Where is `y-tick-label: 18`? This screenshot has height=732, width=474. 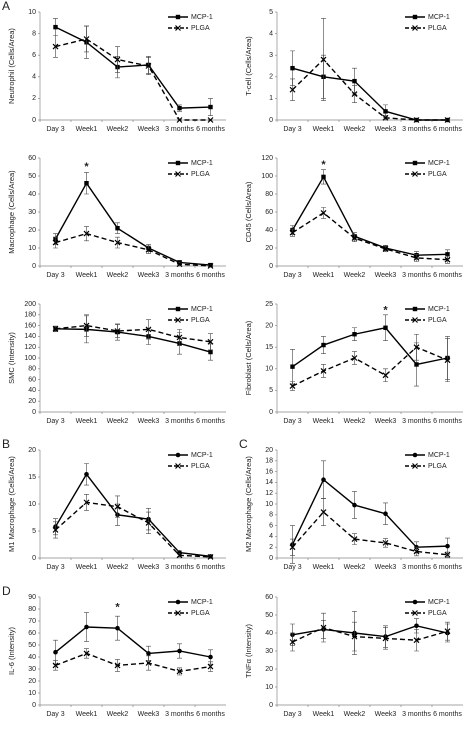
y-tick-label: 18 is located at coordinates (269, 461).